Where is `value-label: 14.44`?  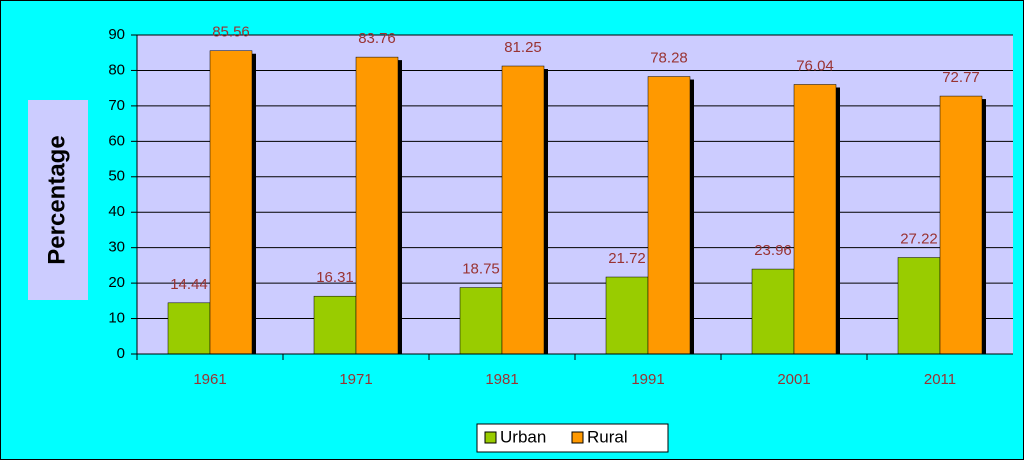
value-label: 14.44 is located at coordinates (189, 284).